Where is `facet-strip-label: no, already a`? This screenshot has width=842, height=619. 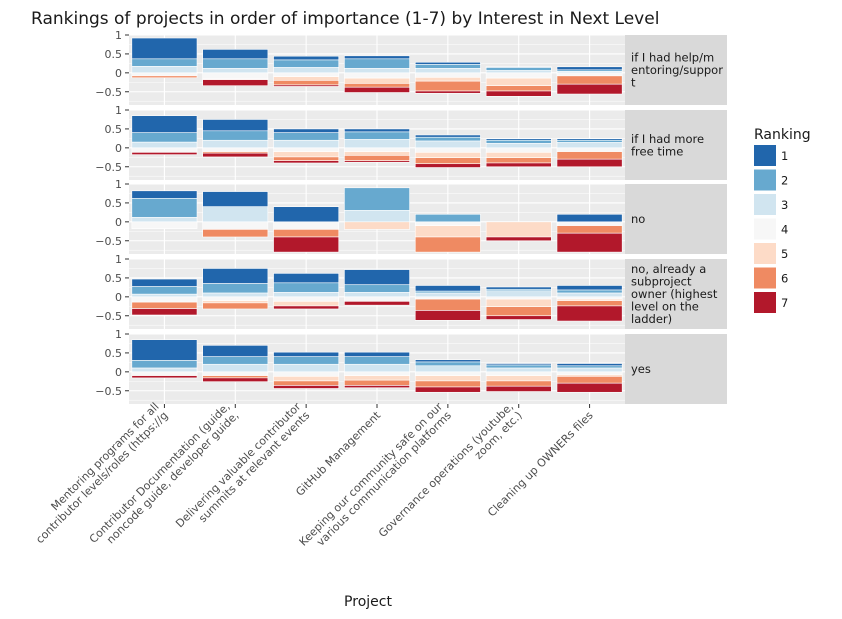 facet-strip-label: no, already a is located at coordinates (668, 269).